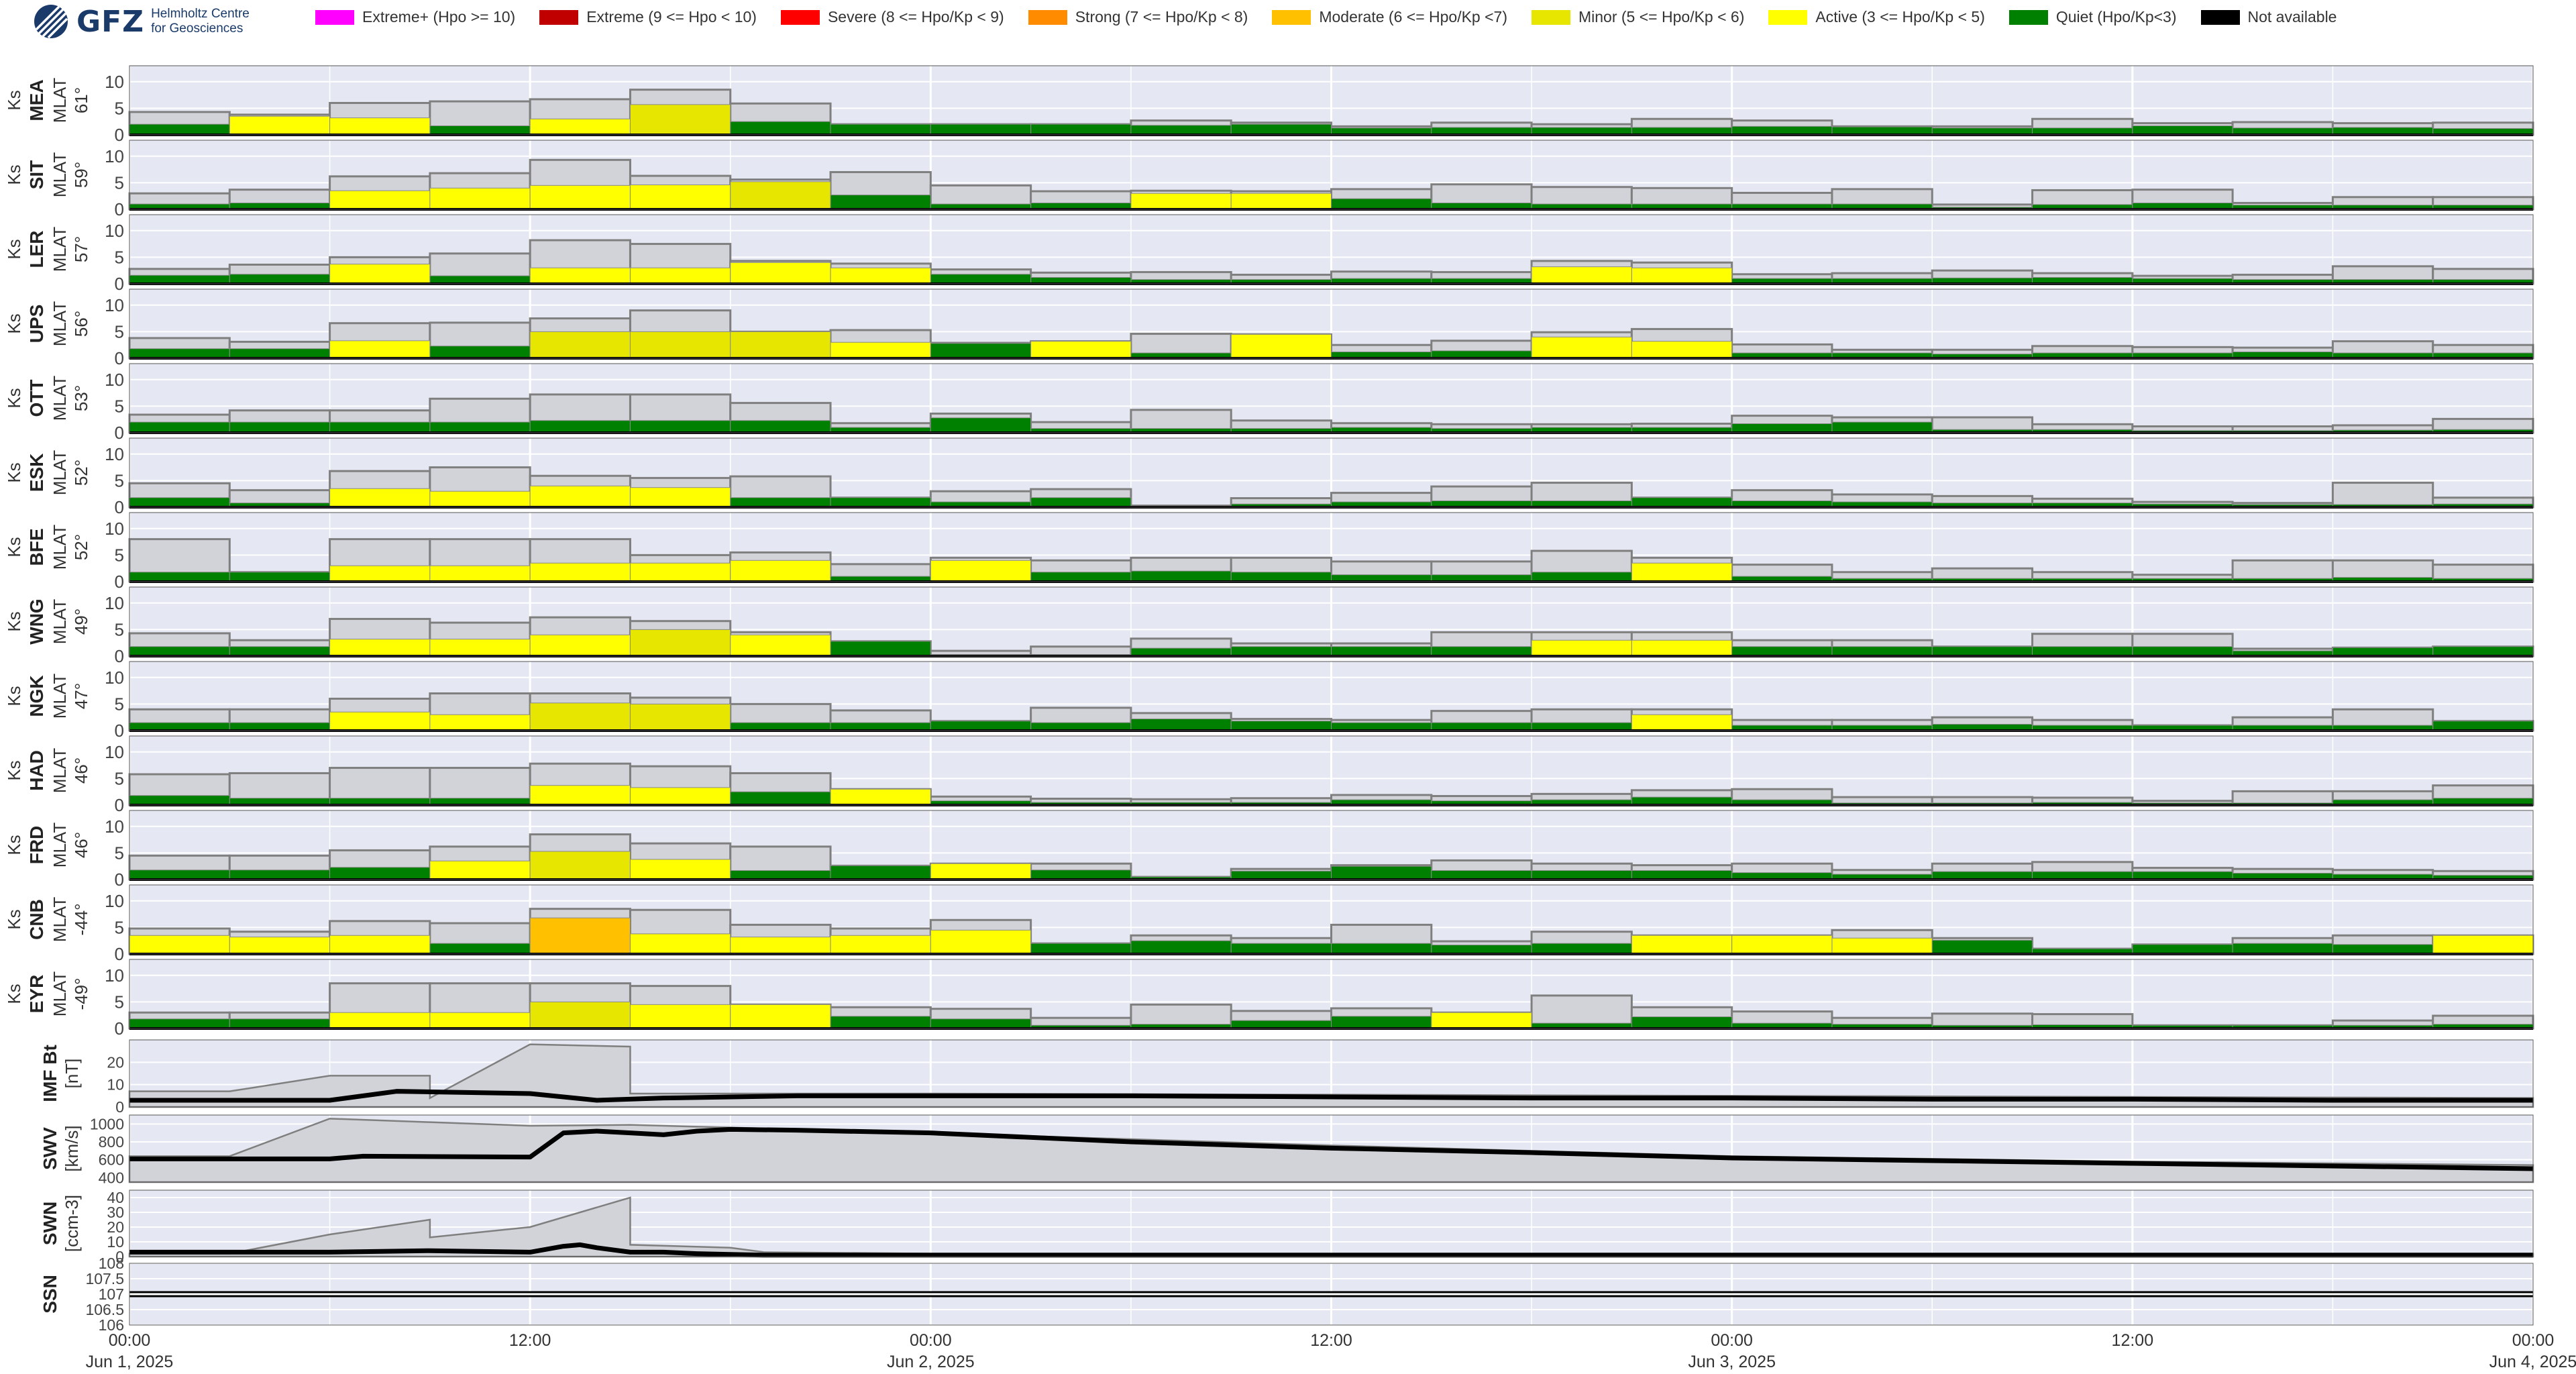 This screenshot has width=2576, height=1374. I want to click on legend-item: Moderate (6 <= Hpo/Kp <7), so click(1389, 17).